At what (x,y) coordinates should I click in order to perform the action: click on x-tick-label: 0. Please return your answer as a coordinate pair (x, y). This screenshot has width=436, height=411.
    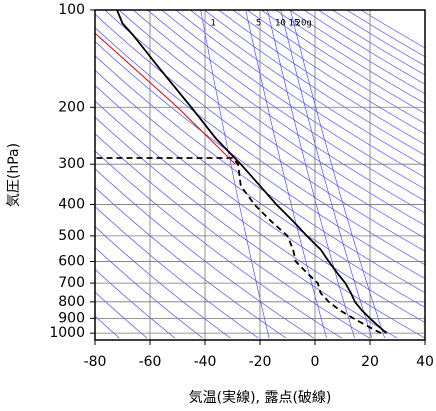
    Looking at the image, I should click on (315, 362).